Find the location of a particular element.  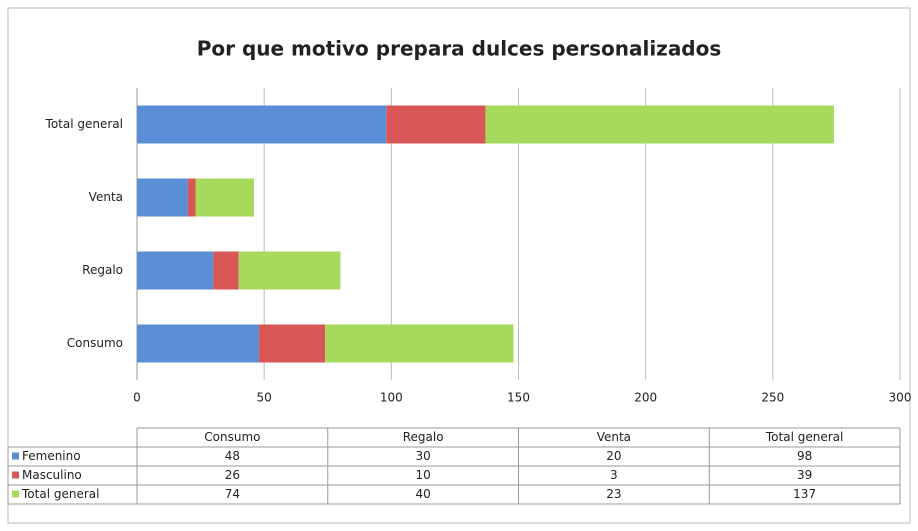

x-tick-label: 300 is located at coordinates (900, 398).